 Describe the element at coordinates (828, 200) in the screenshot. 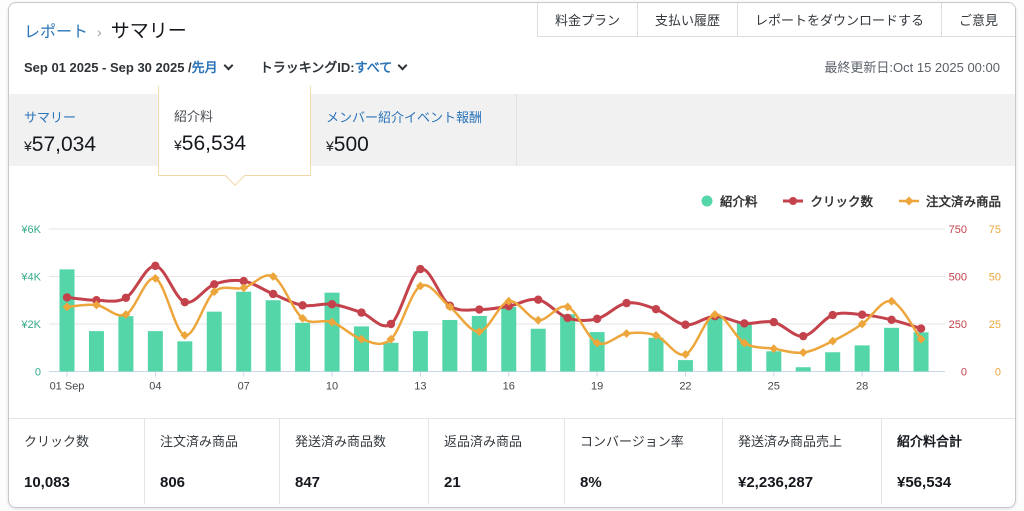

I see `legend-item-clicks: クリック数` at that location.